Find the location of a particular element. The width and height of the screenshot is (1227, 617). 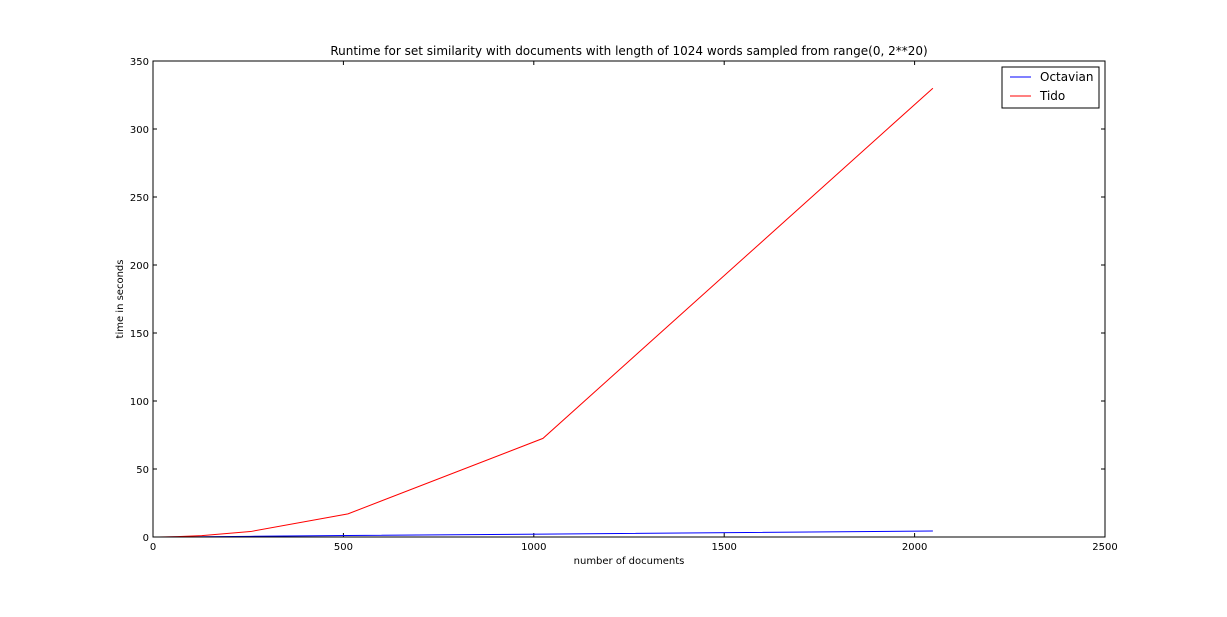

y-tick-label: 150 is located at coordinates (139, 334).